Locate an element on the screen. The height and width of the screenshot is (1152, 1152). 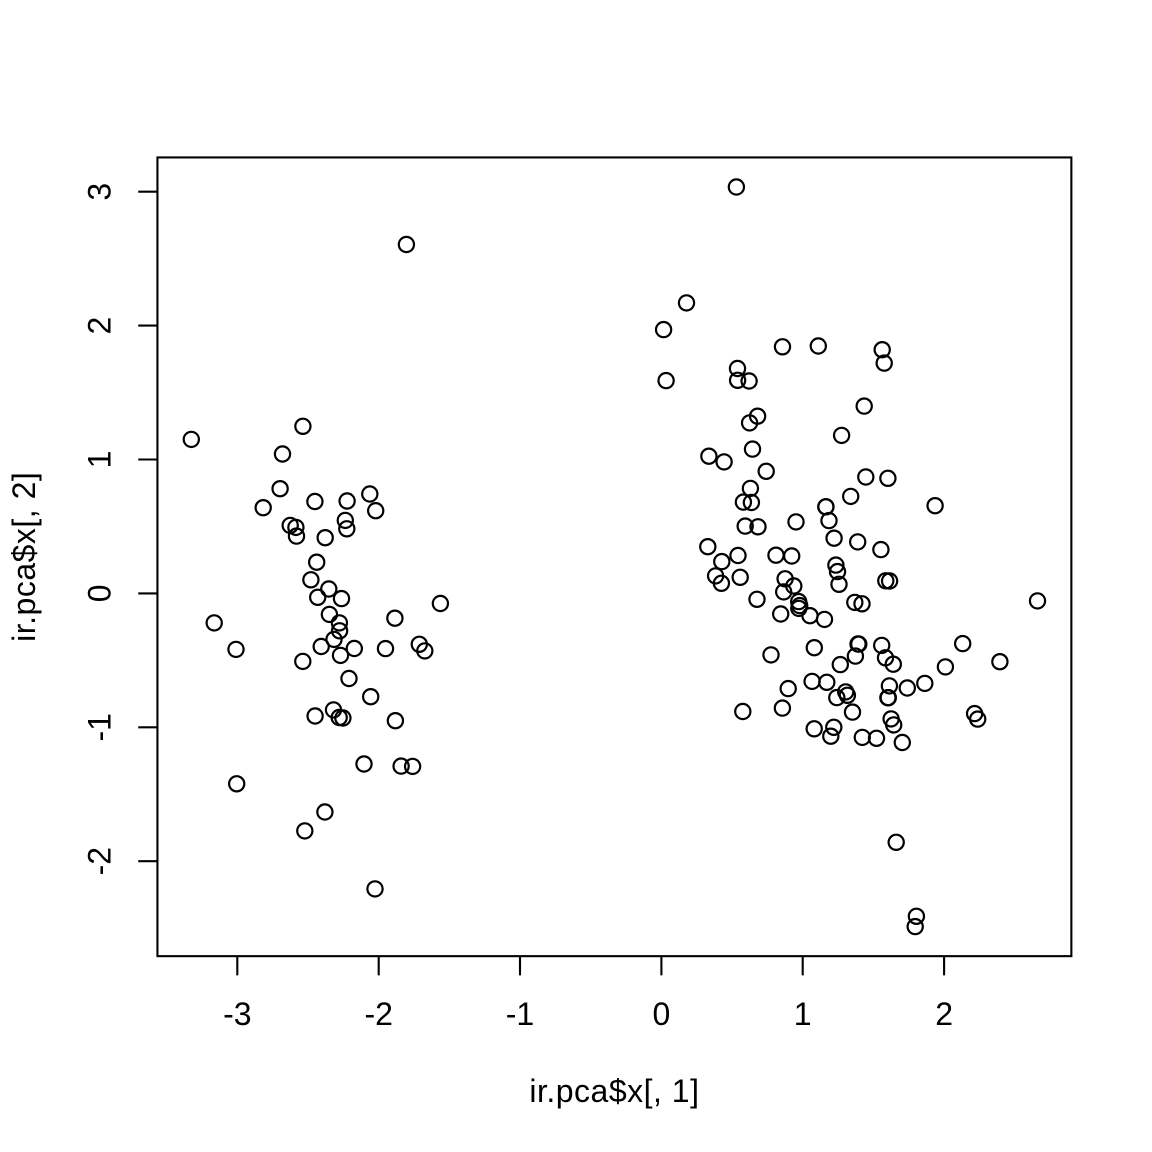
svg-text: ir.pca$x[, 1] is located at coordinates (614, 1091).